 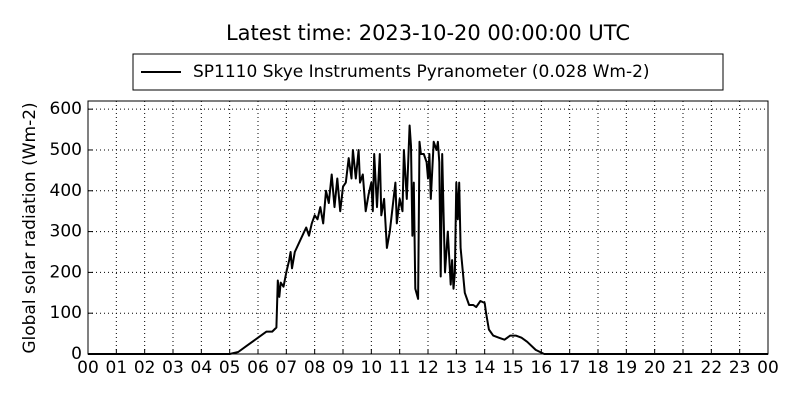 I want to click on x-tick-label: 22, so click(x=712, y=368).